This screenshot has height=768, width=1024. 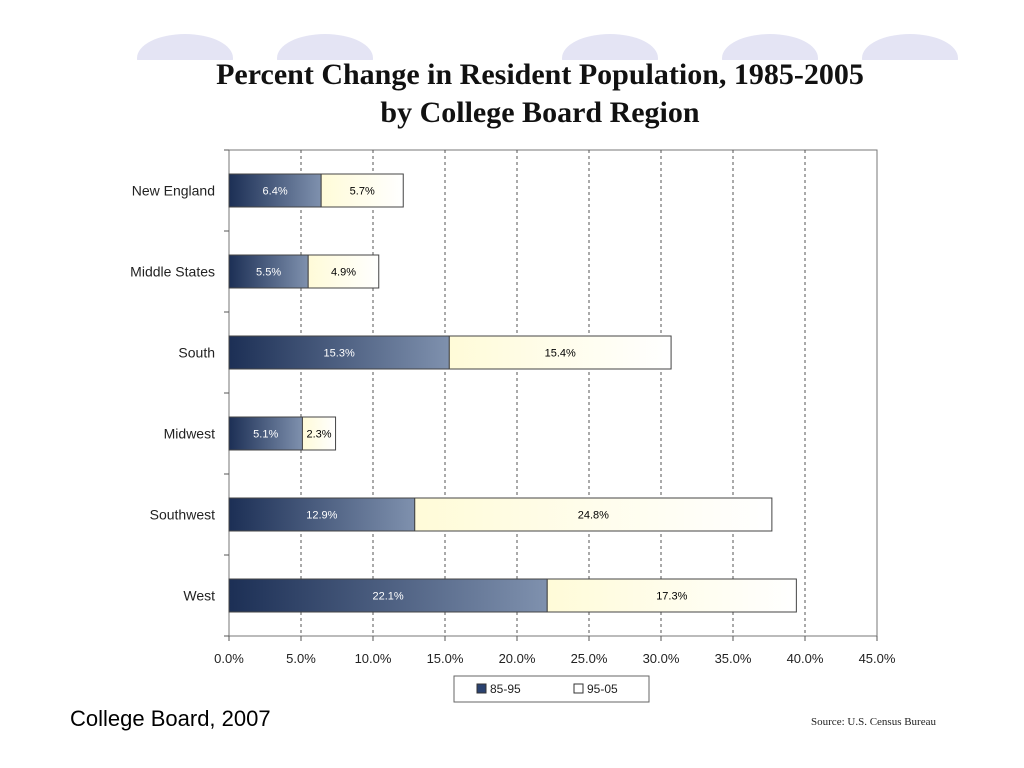 What do you see at coordinates (189, 434) in the screenshot?
I see `category-label: Midwest` at bounding box center [189, 434].